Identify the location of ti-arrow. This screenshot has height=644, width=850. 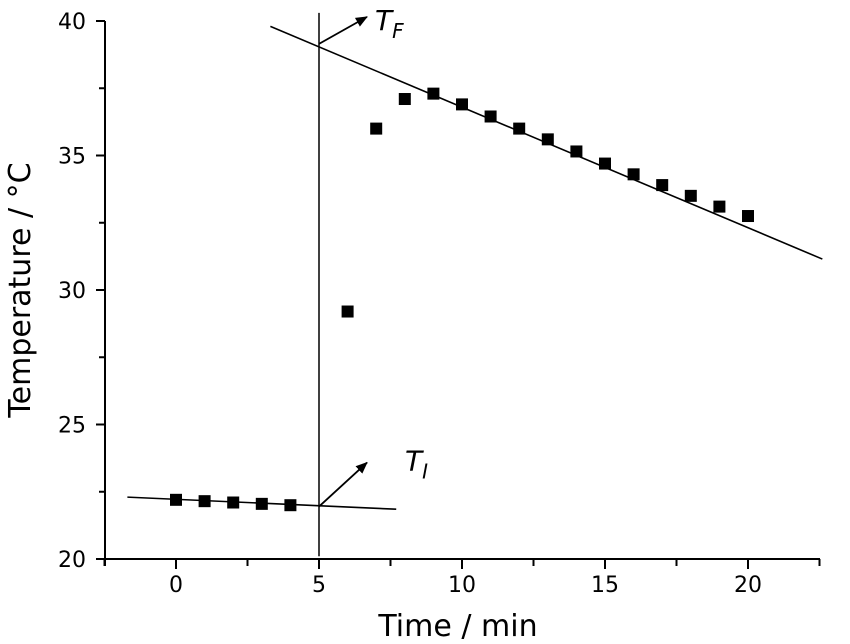
(343, 484).